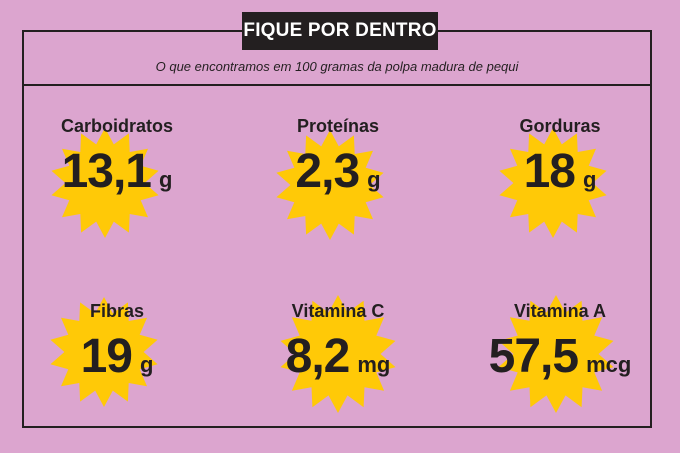 This screenshot has height=453, width=680. I want to click on nutrient-value: 18 g, so click(560, 171).